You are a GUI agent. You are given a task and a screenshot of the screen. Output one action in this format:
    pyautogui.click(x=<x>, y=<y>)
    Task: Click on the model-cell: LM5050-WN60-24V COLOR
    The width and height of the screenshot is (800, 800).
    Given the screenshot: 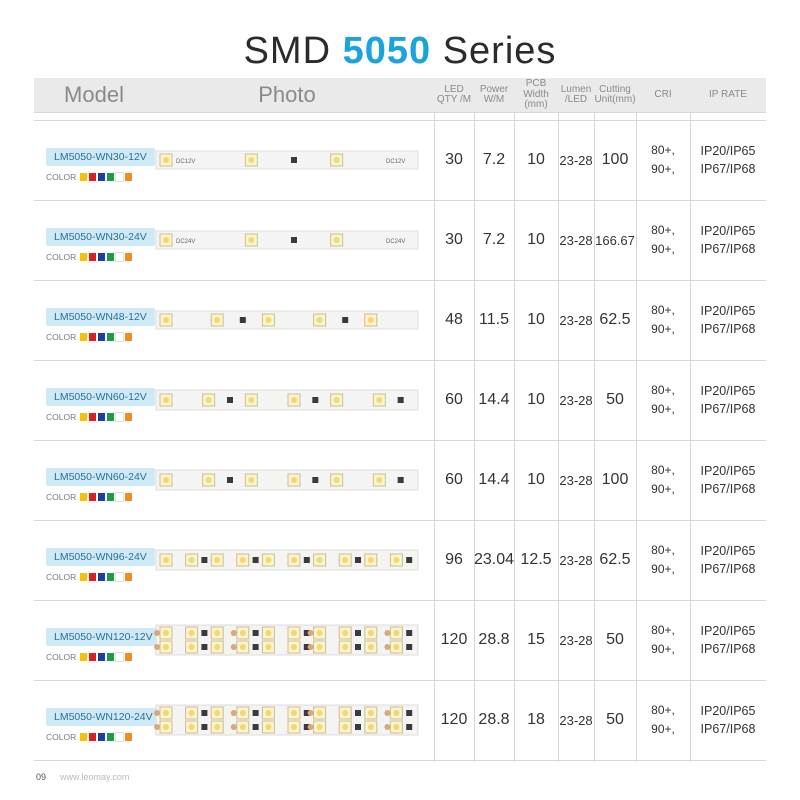 What is the action you would take?
    pyautogui.click(x=100, y=484)
    